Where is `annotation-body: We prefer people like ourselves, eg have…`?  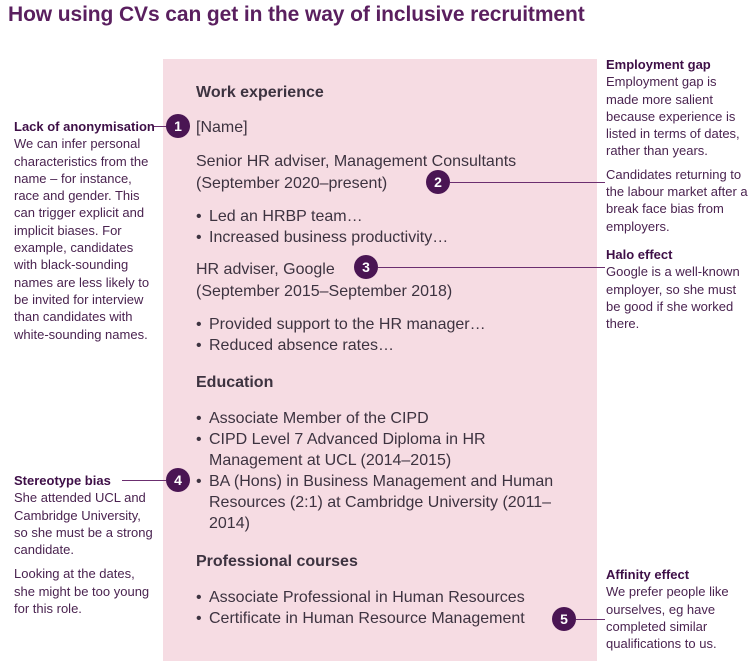
annotation-body: We prefer people like ourselves, eg have… is located at coordinates (667, 618).